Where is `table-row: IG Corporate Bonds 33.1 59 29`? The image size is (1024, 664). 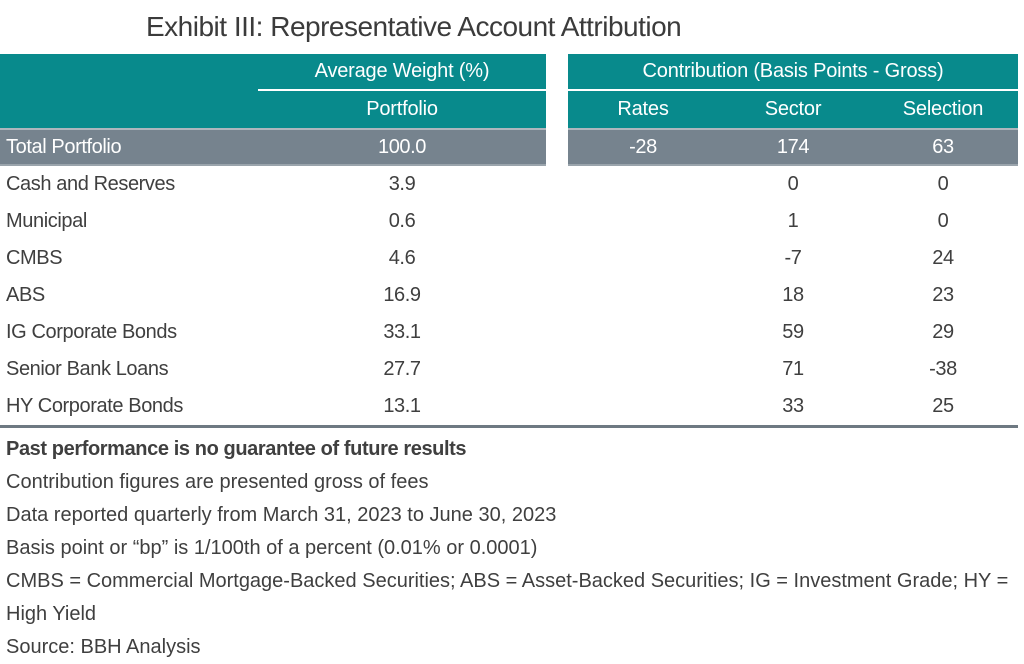
table-row: IG Corporate Bonds 33.1 59 29 is located at coordinates (512, 332).